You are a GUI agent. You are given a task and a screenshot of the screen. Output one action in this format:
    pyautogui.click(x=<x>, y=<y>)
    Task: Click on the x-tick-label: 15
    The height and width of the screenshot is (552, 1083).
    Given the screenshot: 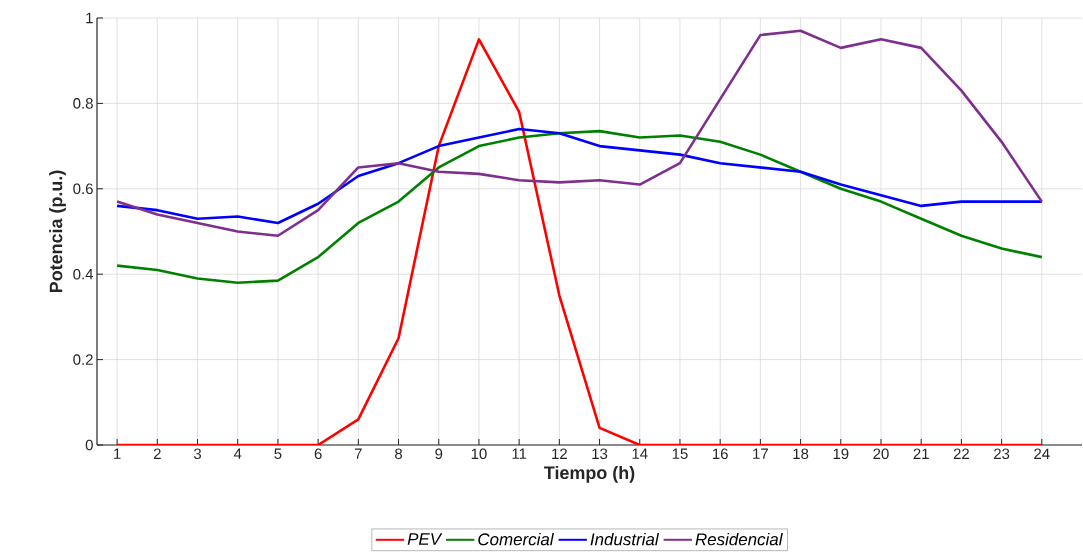 What is the action you would take?
    pyautogui.click(x=680, y=453)
    